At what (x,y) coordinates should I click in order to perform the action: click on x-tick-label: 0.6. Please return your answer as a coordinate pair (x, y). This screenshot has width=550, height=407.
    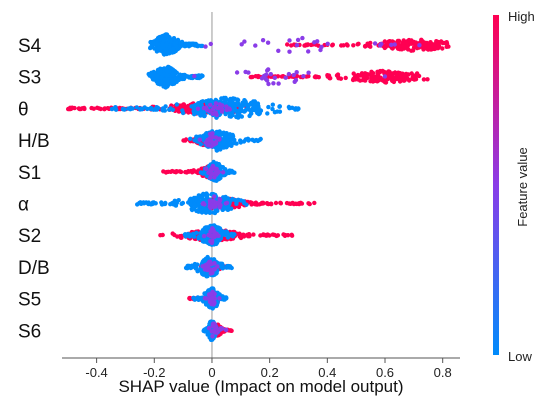
    Looking at the image, I should click on (385, 372).